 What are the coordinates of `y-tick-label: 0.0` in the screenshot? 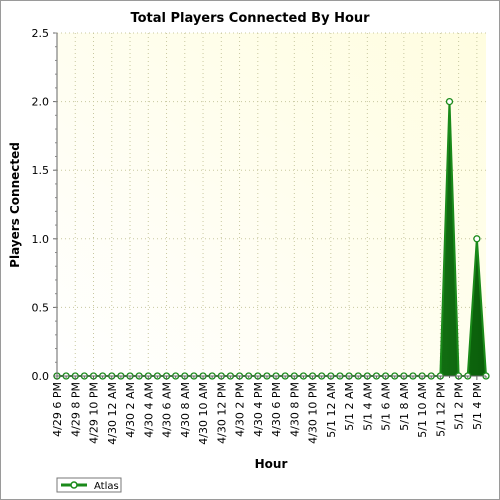 It's located at (41, 376).